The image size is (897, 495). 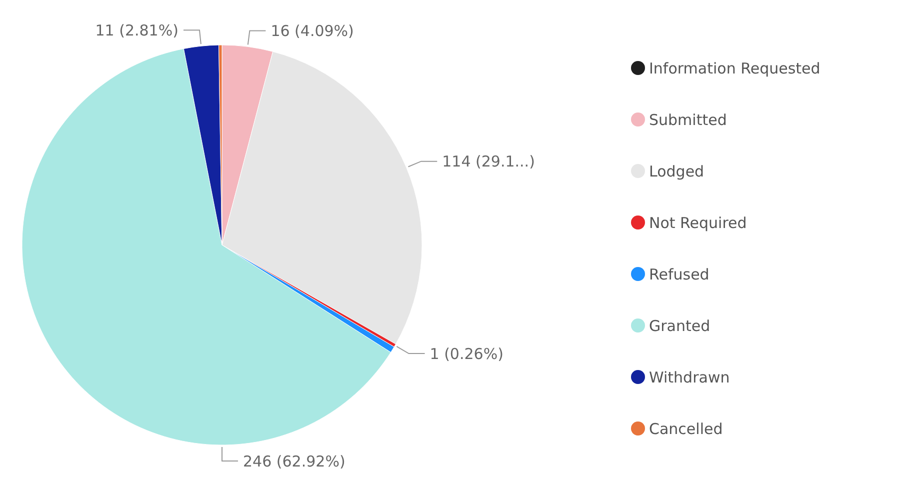 What do you see at coordinates (294, 461) in the screenshot?
I see `data-label: 246 (62.92%)` at bounding box center [294, 461].